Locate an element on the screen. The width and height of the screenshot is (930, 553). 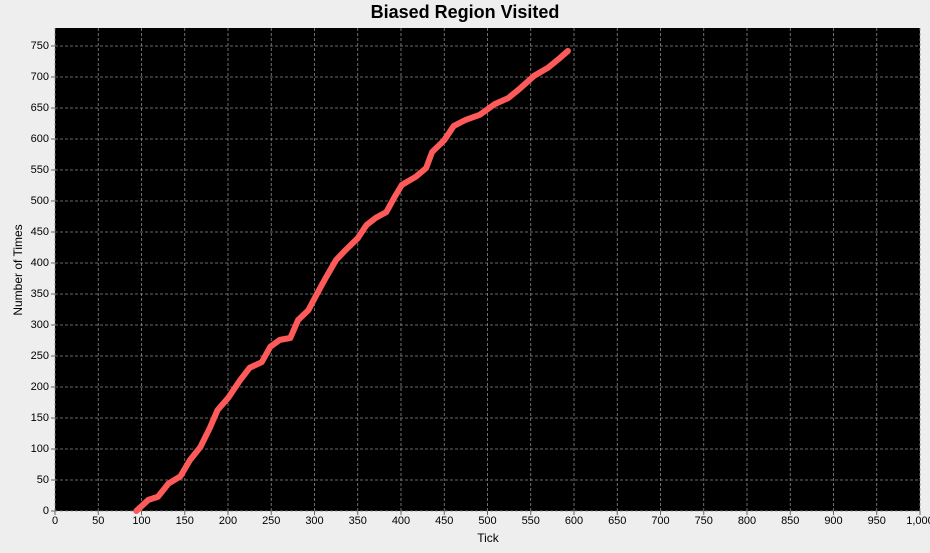
y-tick-label: 750 is located at coordinates (40, 46).